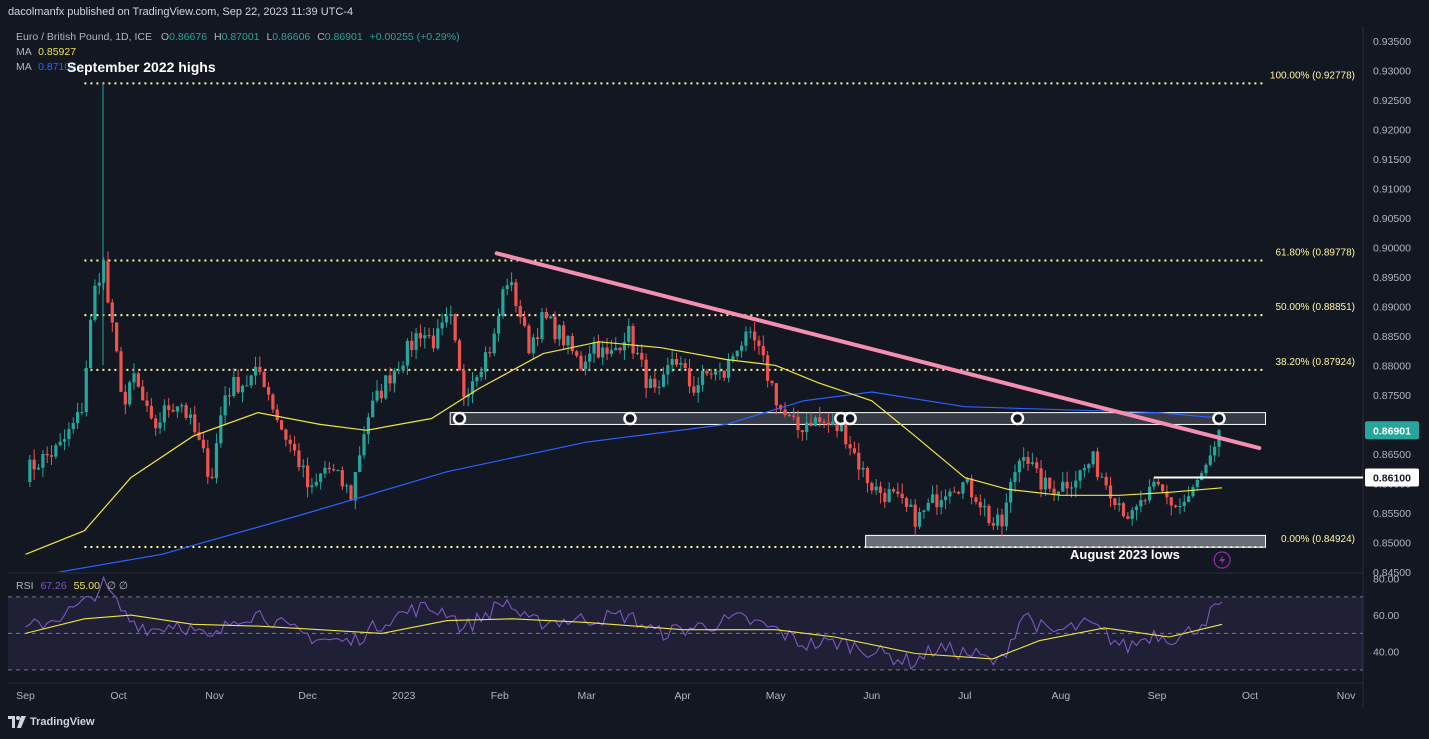 This screenshot has height=739, width=1429. Describe the element at coordinates (86, 586) in the screenshot. I see `rsi-ma-value: 55.00` at that location.